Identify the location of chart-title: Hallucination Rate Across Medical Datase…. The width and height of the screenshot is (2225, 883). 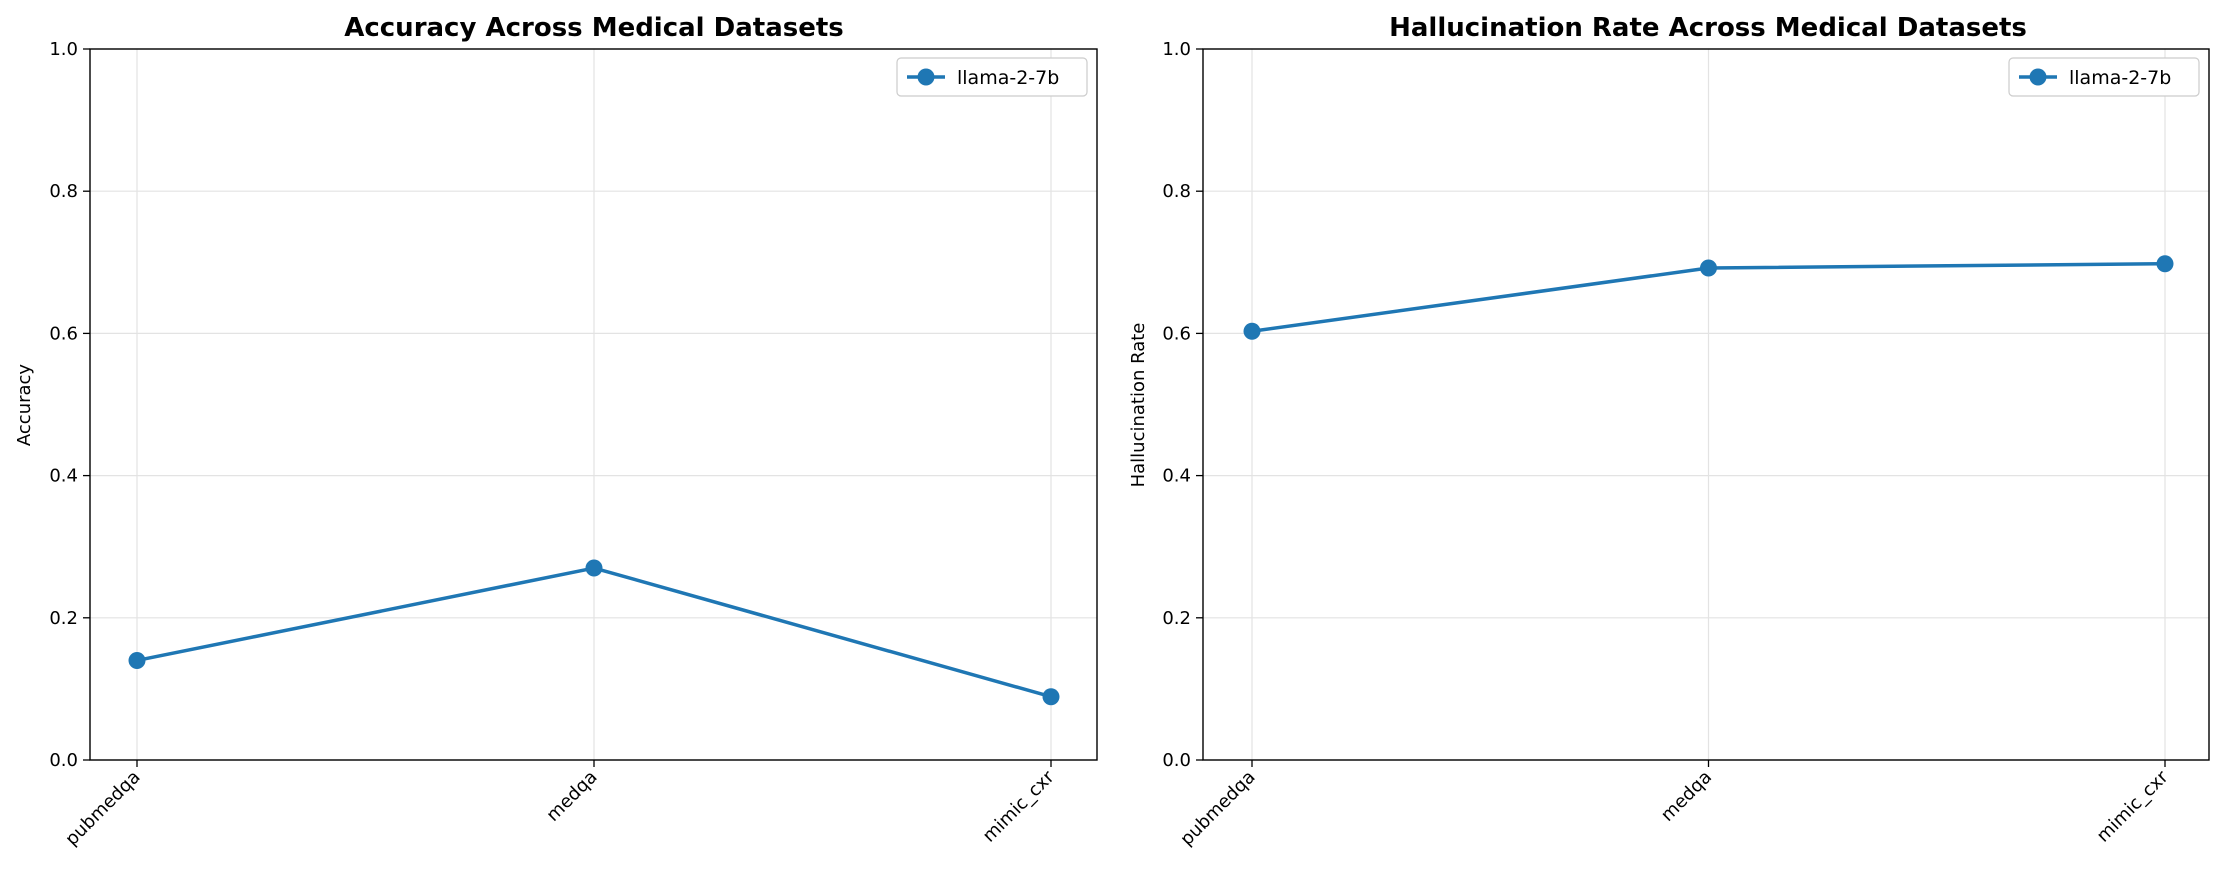
(1708, 28).